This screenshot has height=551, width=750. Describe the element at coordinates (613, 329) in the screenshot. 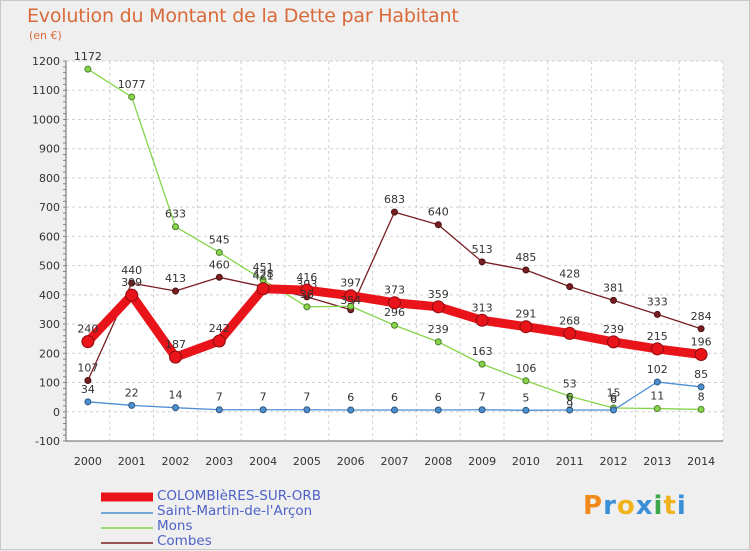

I see `data-label-colombi-res-sur-orb: 239` at that location.